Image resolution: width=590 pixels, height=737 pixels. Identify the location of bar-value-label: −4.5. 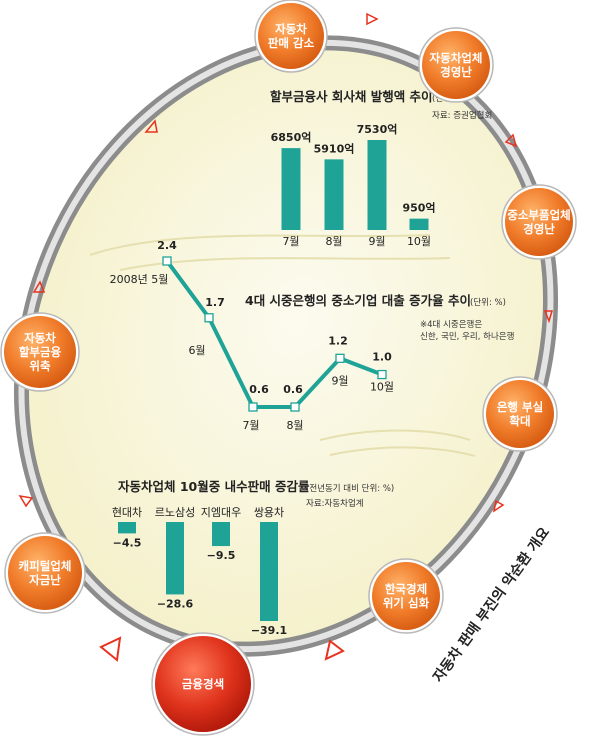
(127, 542).